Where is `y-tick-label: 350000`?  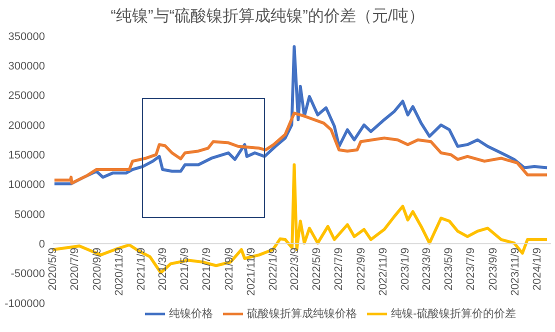 y-tick-label: 350000 is located at coordinates (26, 36).